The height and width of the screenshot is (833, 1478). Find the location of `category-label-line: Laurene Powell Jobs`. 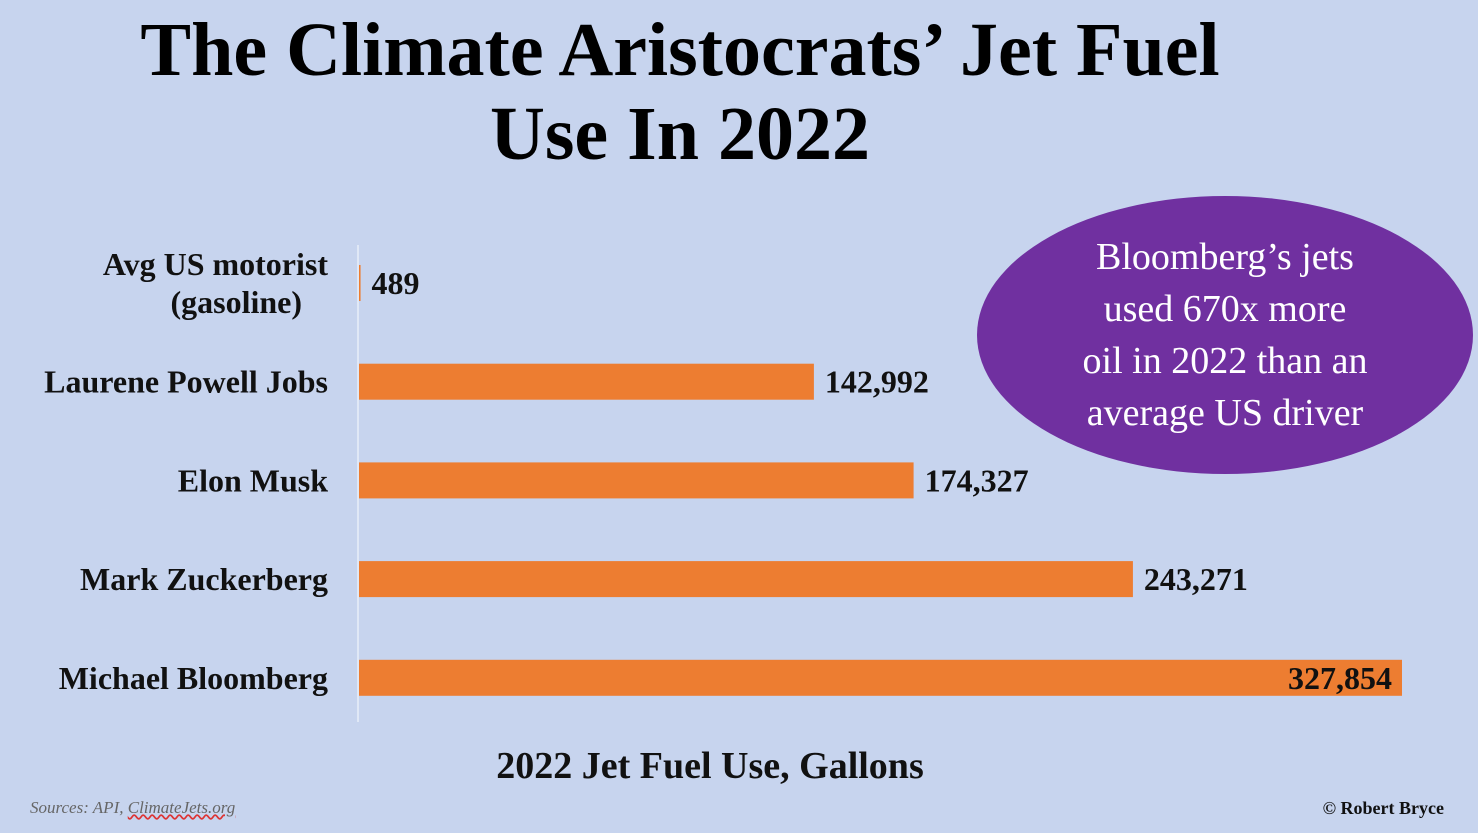

category-label-line: Laurene Powell Jobs is located at coordinates (186, 382).